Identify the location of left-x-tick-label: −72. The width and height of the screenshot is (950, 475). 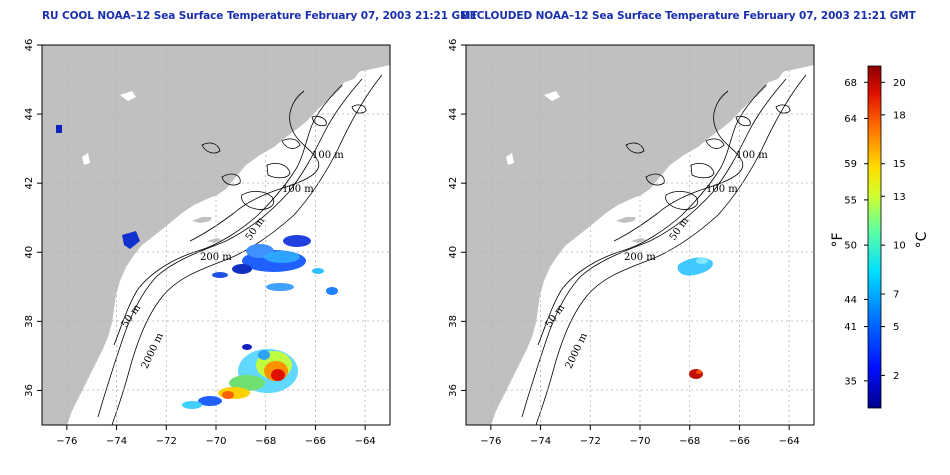
(166, 441).